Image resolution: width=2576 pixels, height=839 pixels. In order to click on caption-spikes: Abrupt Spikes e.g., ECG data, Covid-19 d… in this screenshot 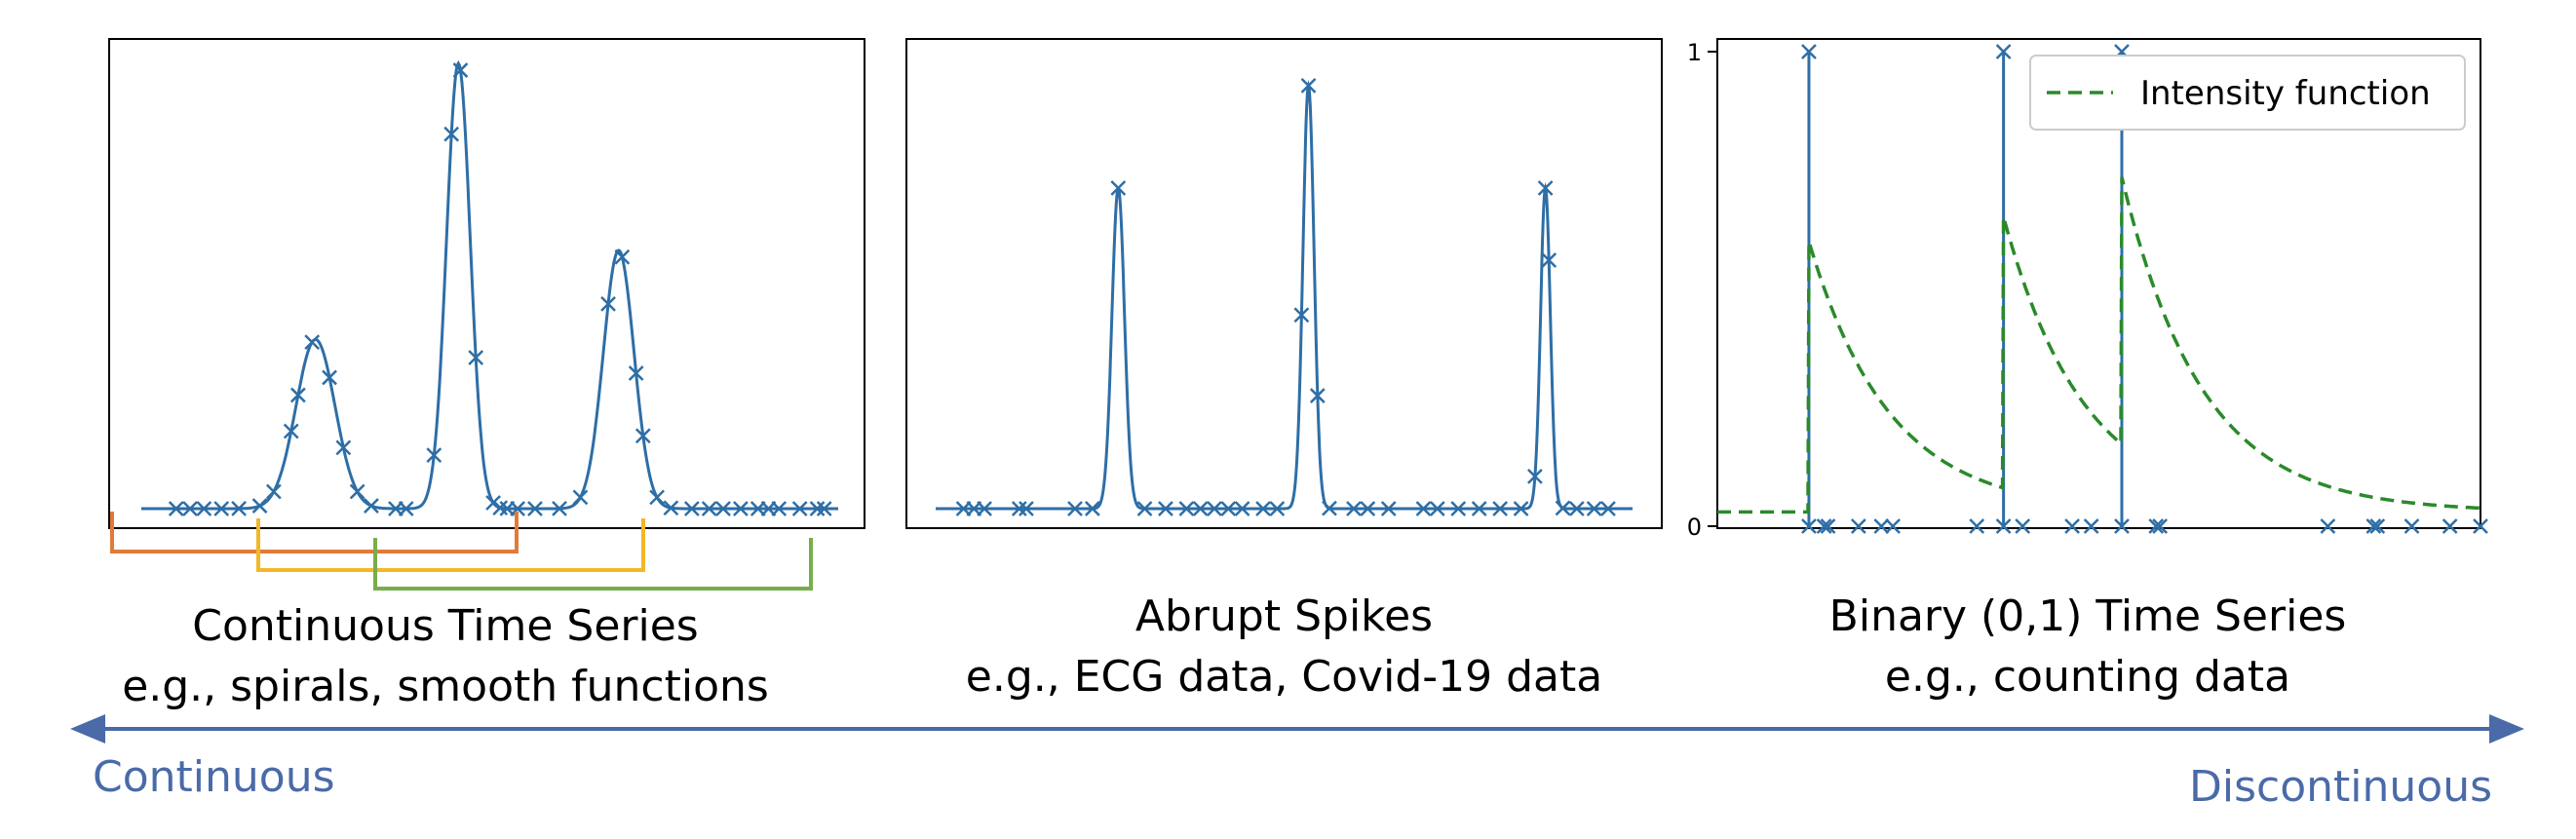, I will do `click(1284, 647)`.